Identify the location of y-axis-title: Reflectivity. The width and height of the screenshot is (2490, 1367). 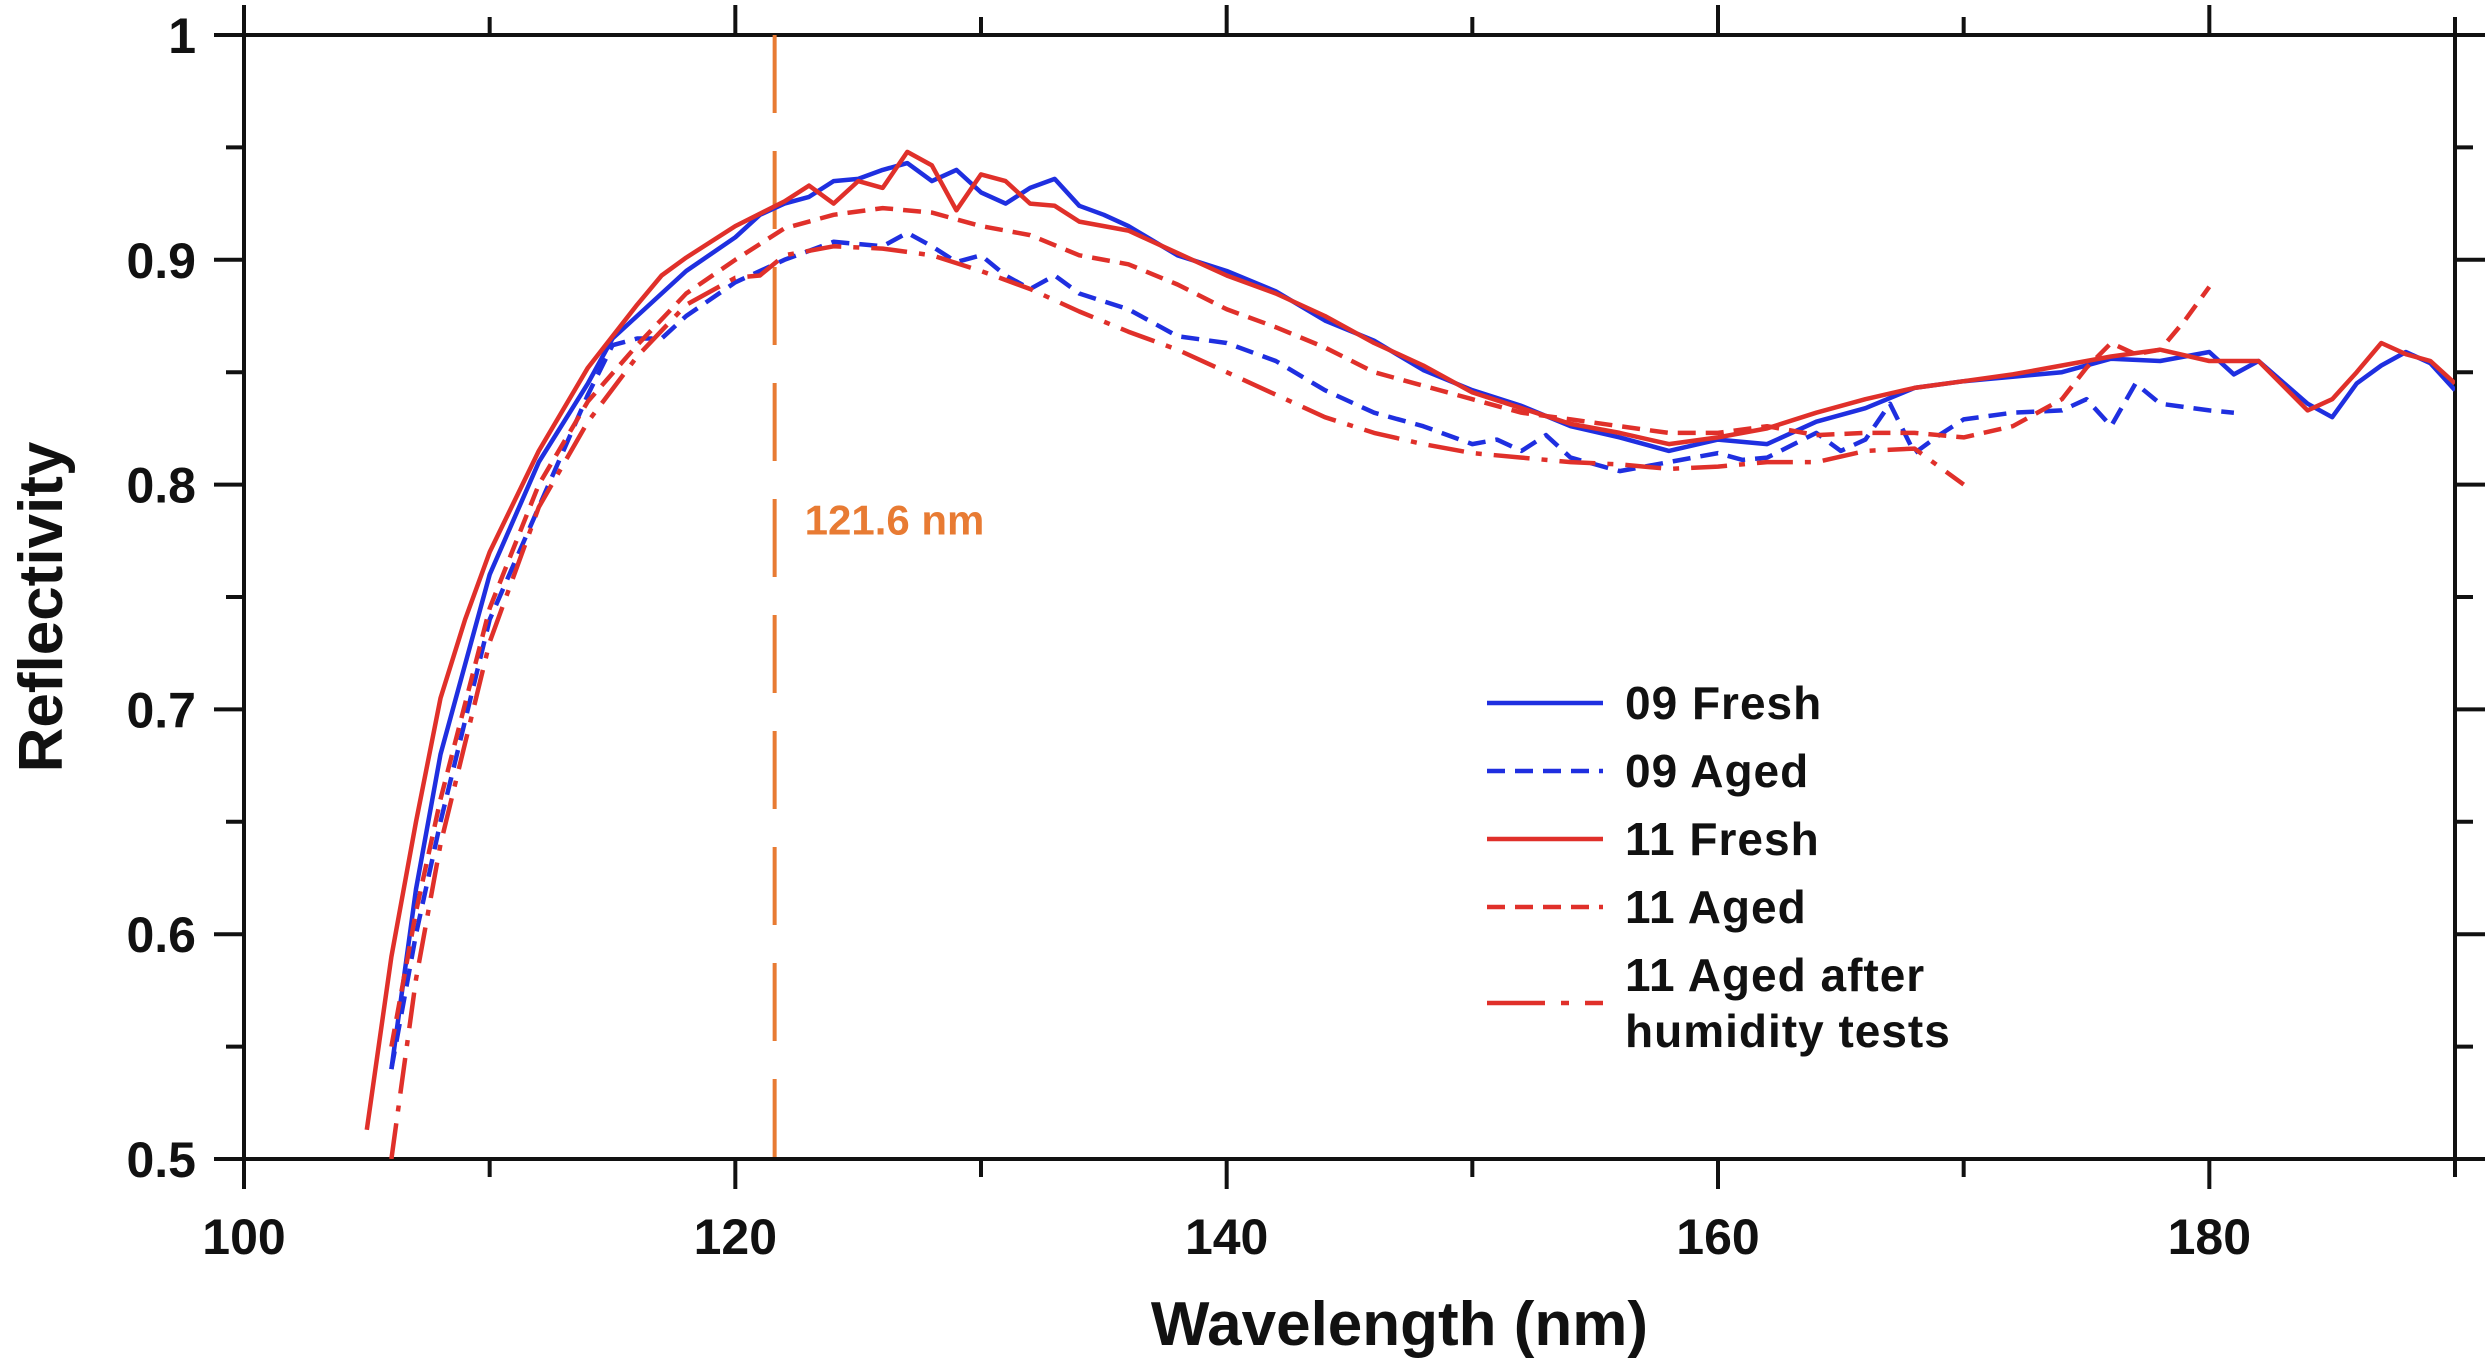
(41, 606).